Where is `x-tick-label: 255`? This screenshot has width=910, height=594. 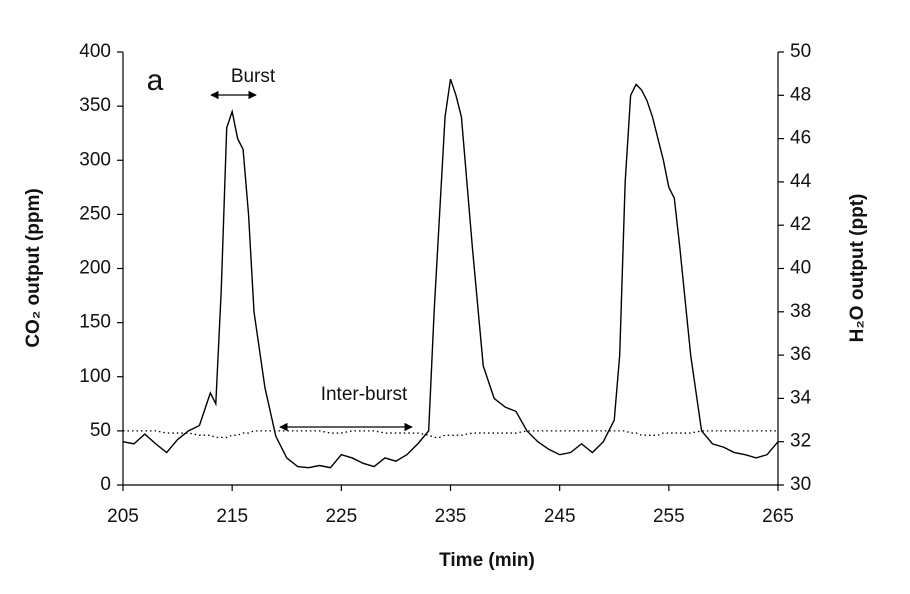
x-tick-label: 255 is located at coordinates (669, 516).